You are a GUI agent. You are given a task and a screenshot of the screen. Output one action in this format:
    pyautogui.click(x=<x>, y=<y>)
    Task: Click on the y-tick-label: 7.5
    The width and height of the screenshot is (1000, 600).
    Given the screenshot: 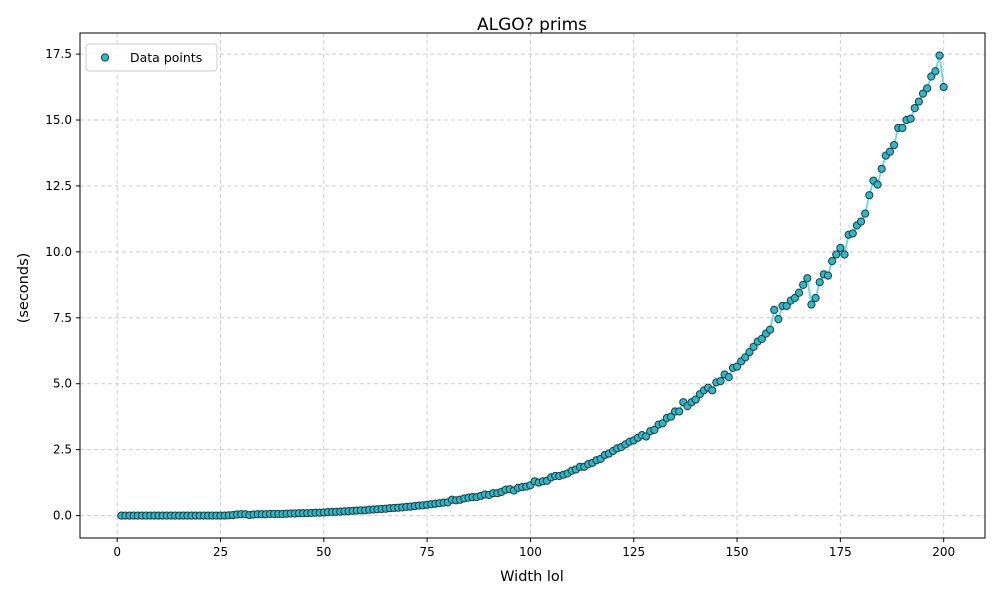 What is the action you would take?
    pyautogui.click(x=62, y=318)
    